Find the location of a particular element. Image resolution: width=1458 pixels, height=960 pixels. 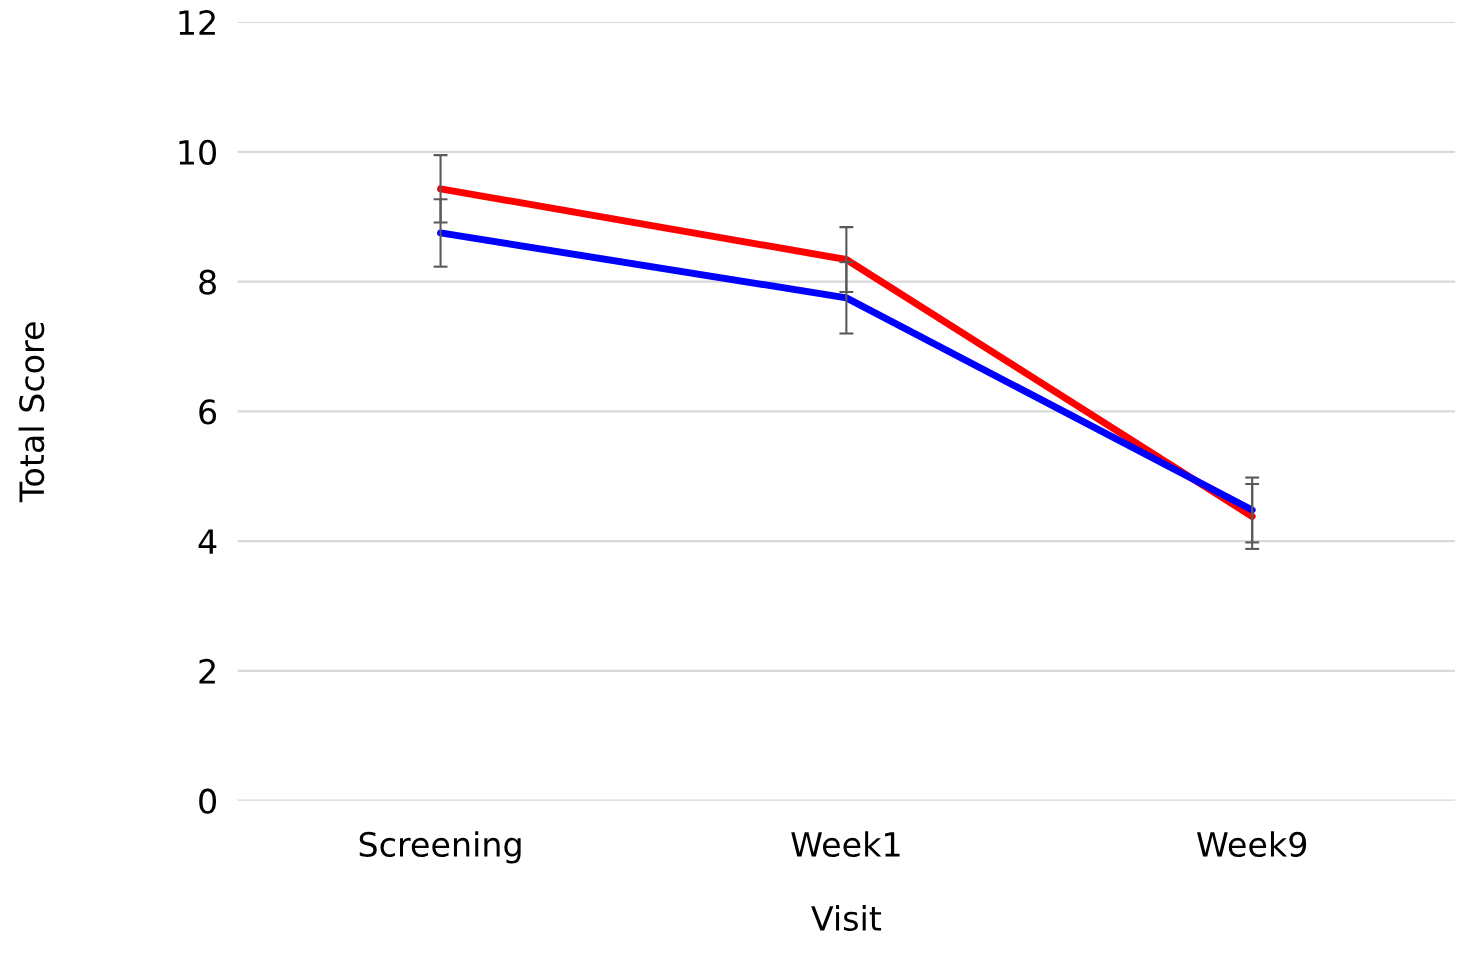

y-axis-title: Total Score is located at coordinates (31, 412).